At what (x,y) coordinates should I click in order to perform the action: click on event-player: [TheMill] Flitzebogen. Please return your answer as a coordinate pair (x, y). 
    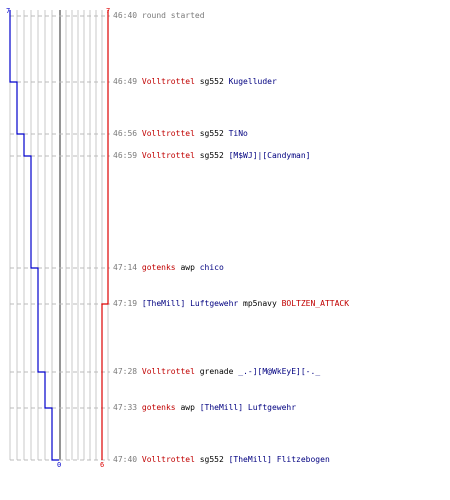
    Looking at the image, I should click on (279, 459).